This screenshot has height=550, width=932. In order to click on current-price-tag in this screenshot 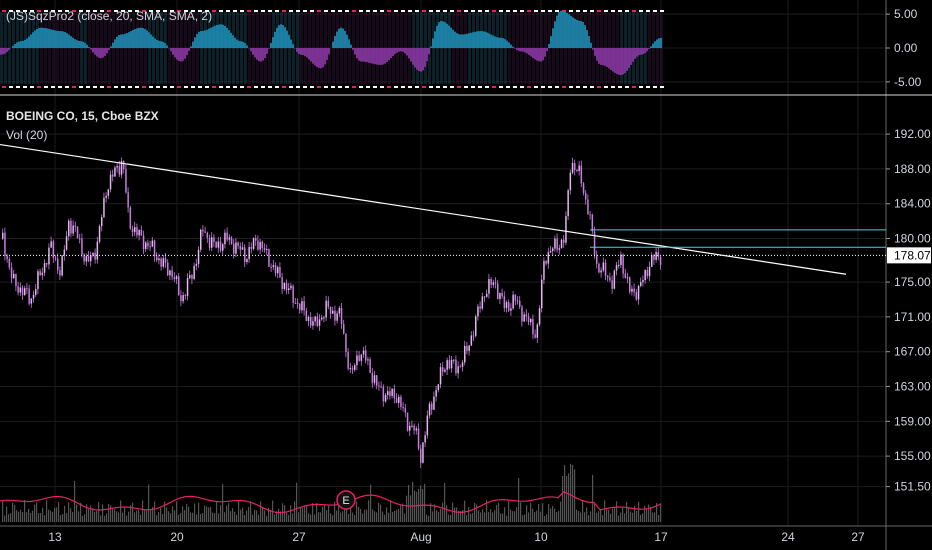, I will do `click(909, 255)`.